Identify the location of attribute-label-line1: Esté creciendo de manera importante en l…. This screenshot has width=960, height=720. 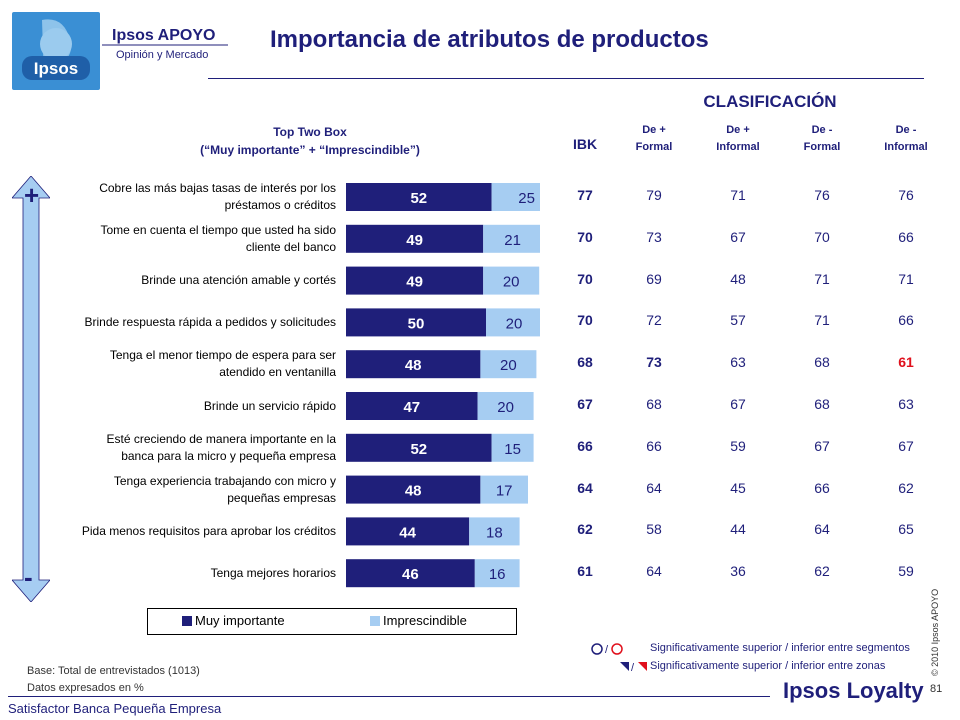
(221, 438).